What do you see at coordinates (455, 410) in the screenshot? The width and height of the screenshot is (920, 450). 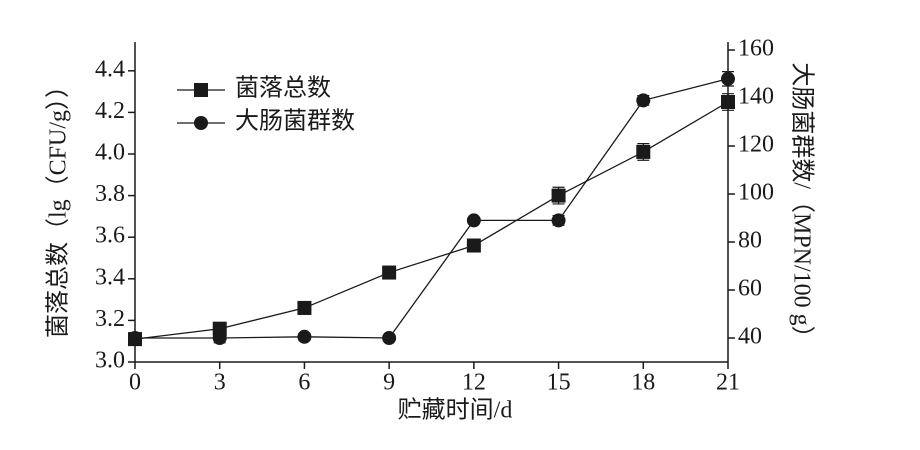 I see `x-axis-label: 贮藏时间/d` at bounding box center [455, 410].